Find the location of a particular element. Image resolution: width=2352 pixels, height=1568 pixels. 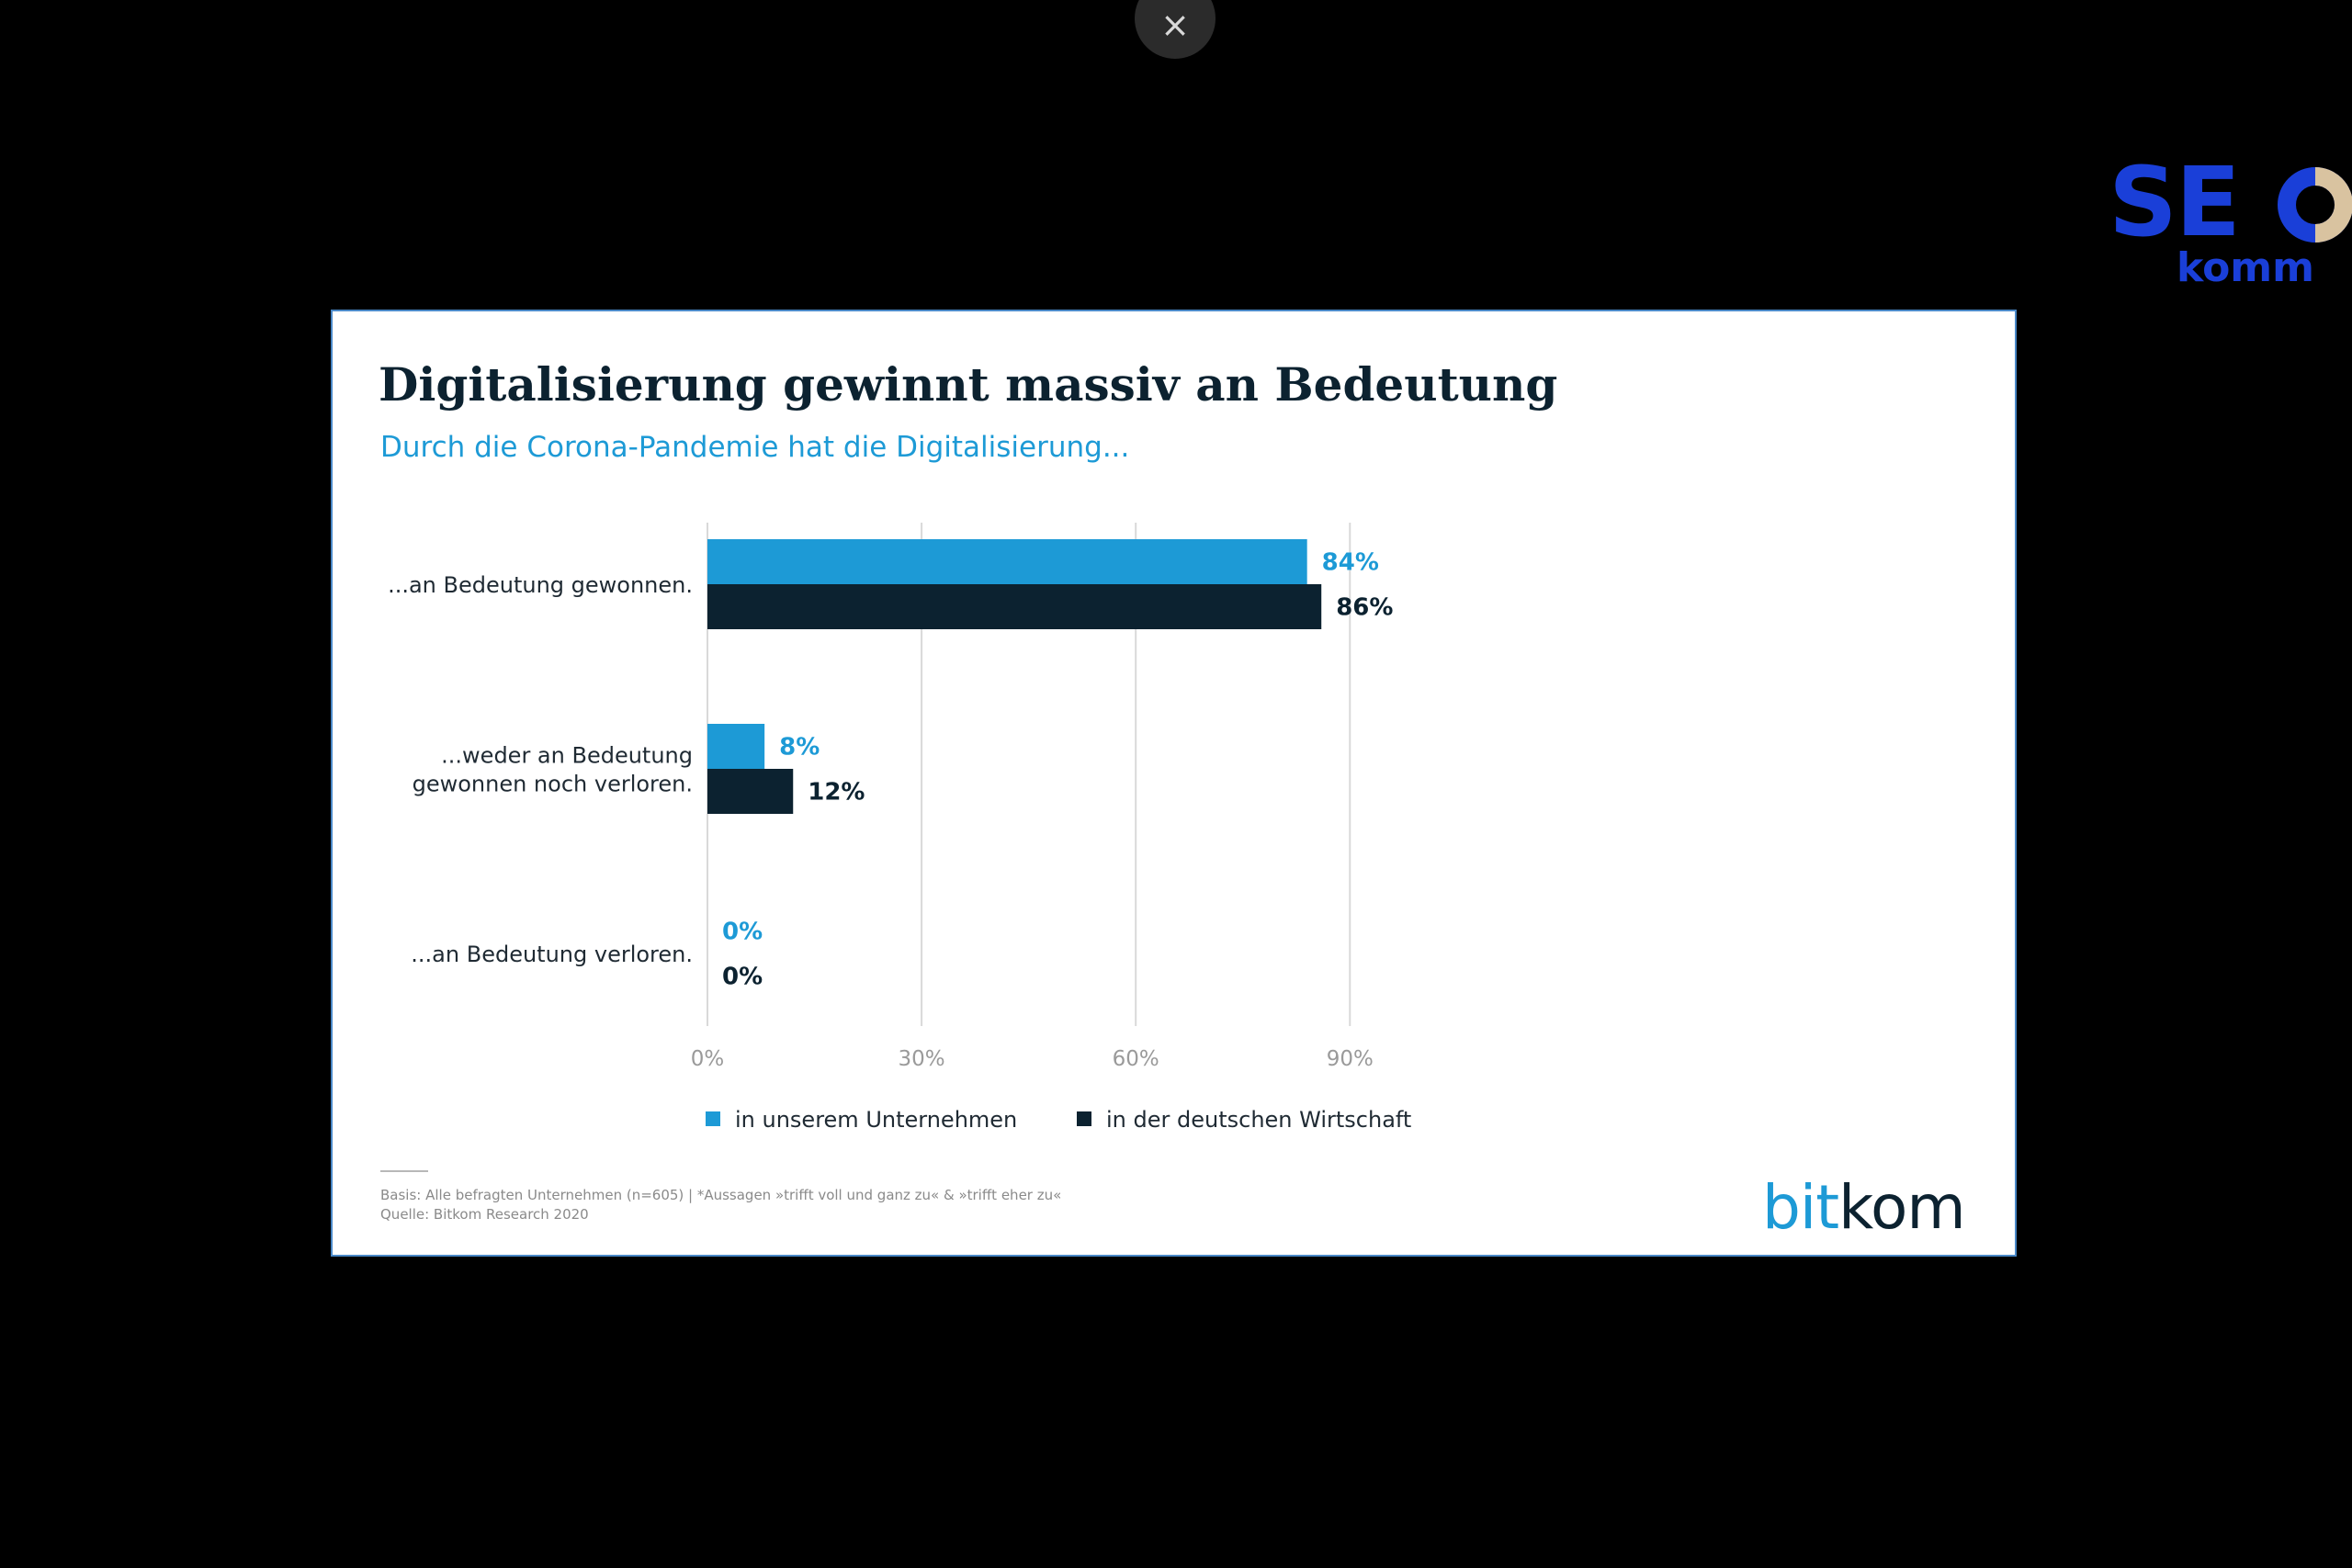

data-label: 8% is located at coordinates (799, 747).